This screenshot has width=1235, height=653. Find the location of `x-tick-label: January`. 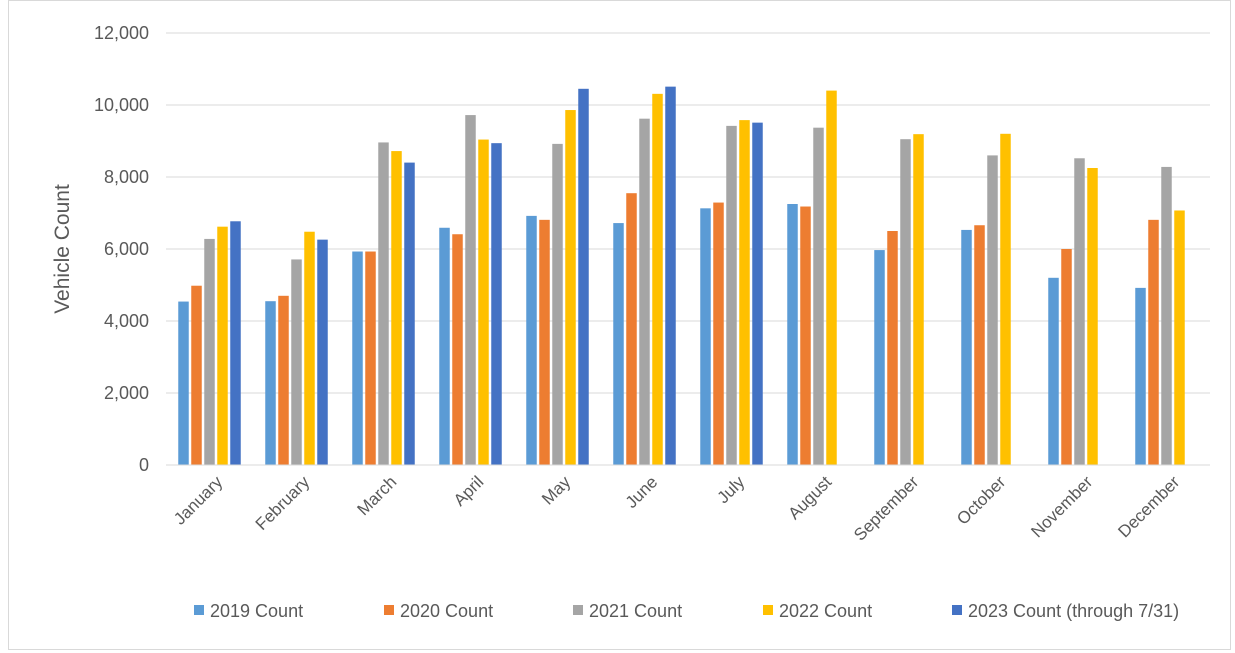

x-tick-label: January is located at coordinates (198, 500).